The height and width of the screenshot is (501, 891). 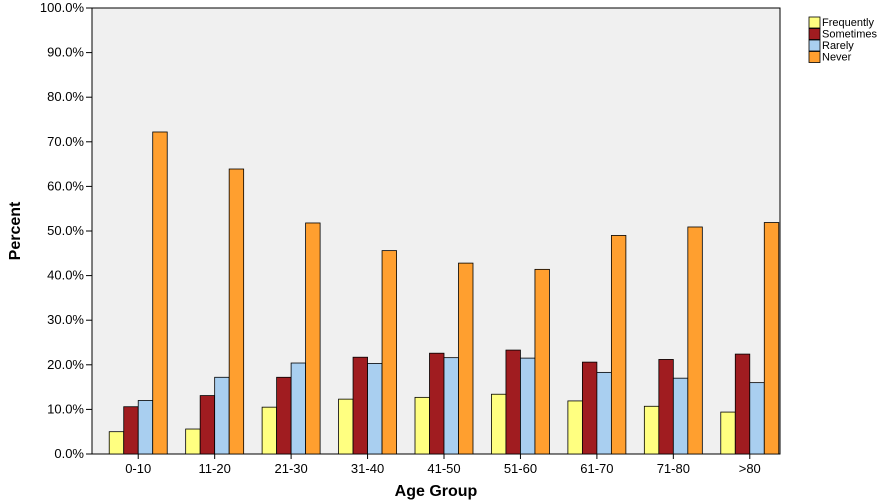 I want to click on y-tick-label: 100.0%, so click(x=62, y=7).